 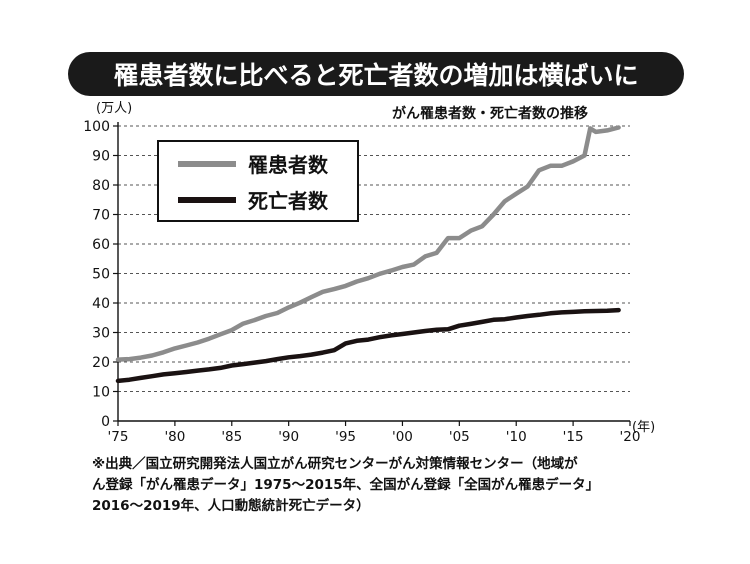 I want to click on y-tick-label: 90, so click(x=101, y=157).